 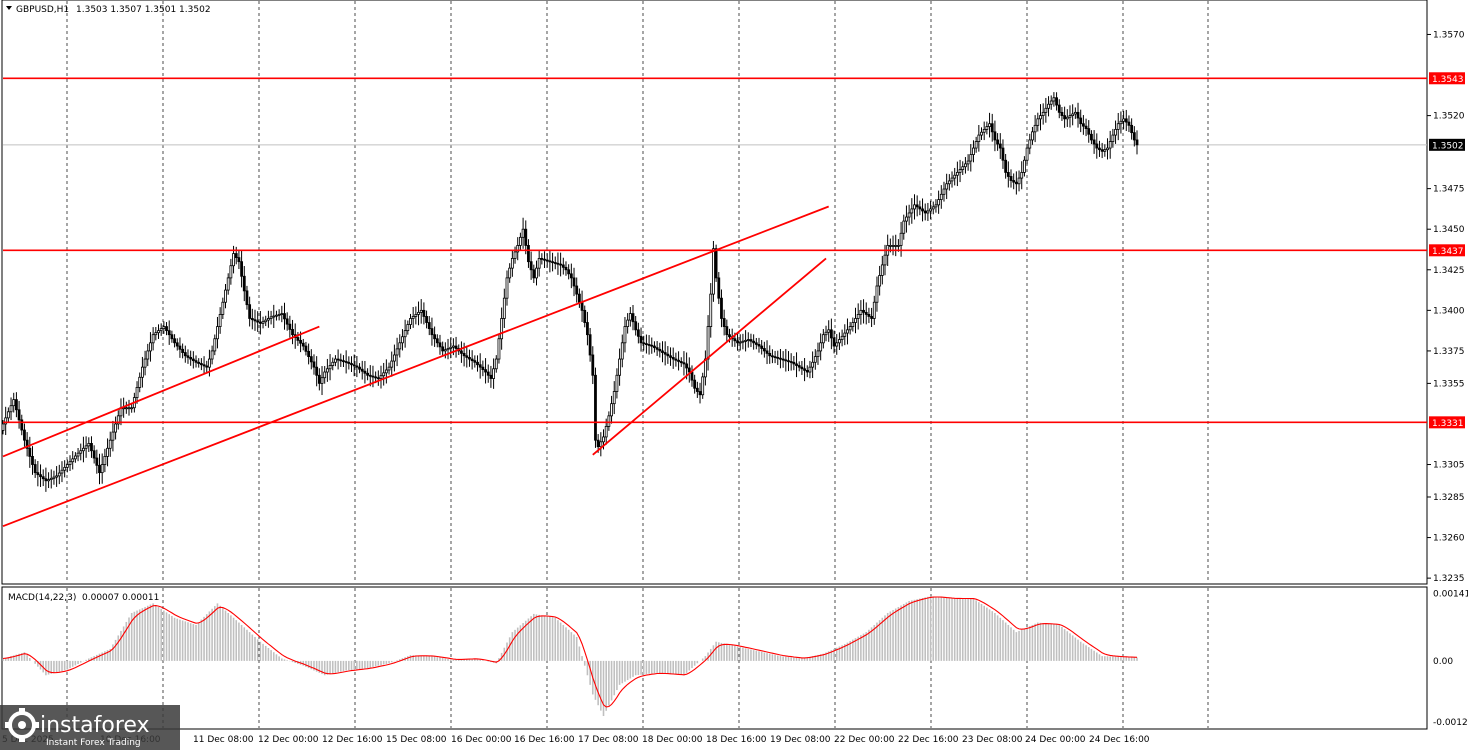 I want to click on logo-background, so click(x=90, y=727).